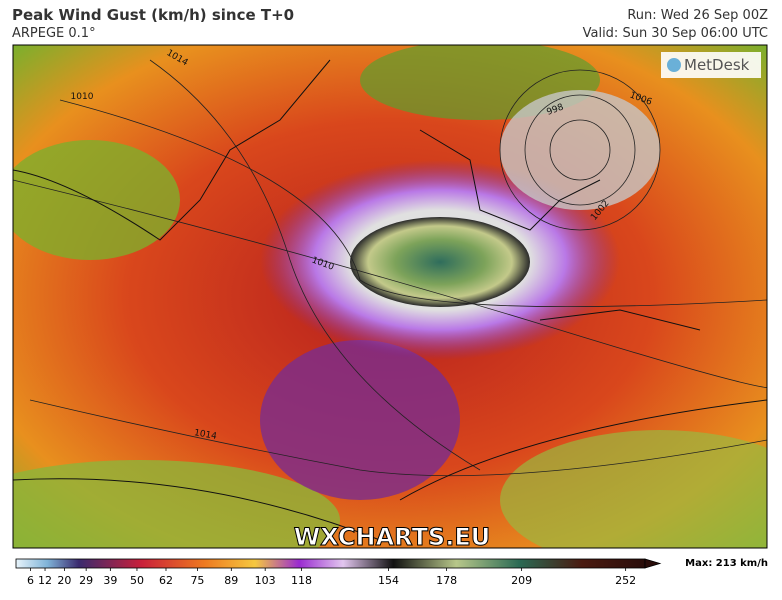 This screenshot has width=782, height=600. I want to click on colorbar-tick-label: 6, so click(30, 580).